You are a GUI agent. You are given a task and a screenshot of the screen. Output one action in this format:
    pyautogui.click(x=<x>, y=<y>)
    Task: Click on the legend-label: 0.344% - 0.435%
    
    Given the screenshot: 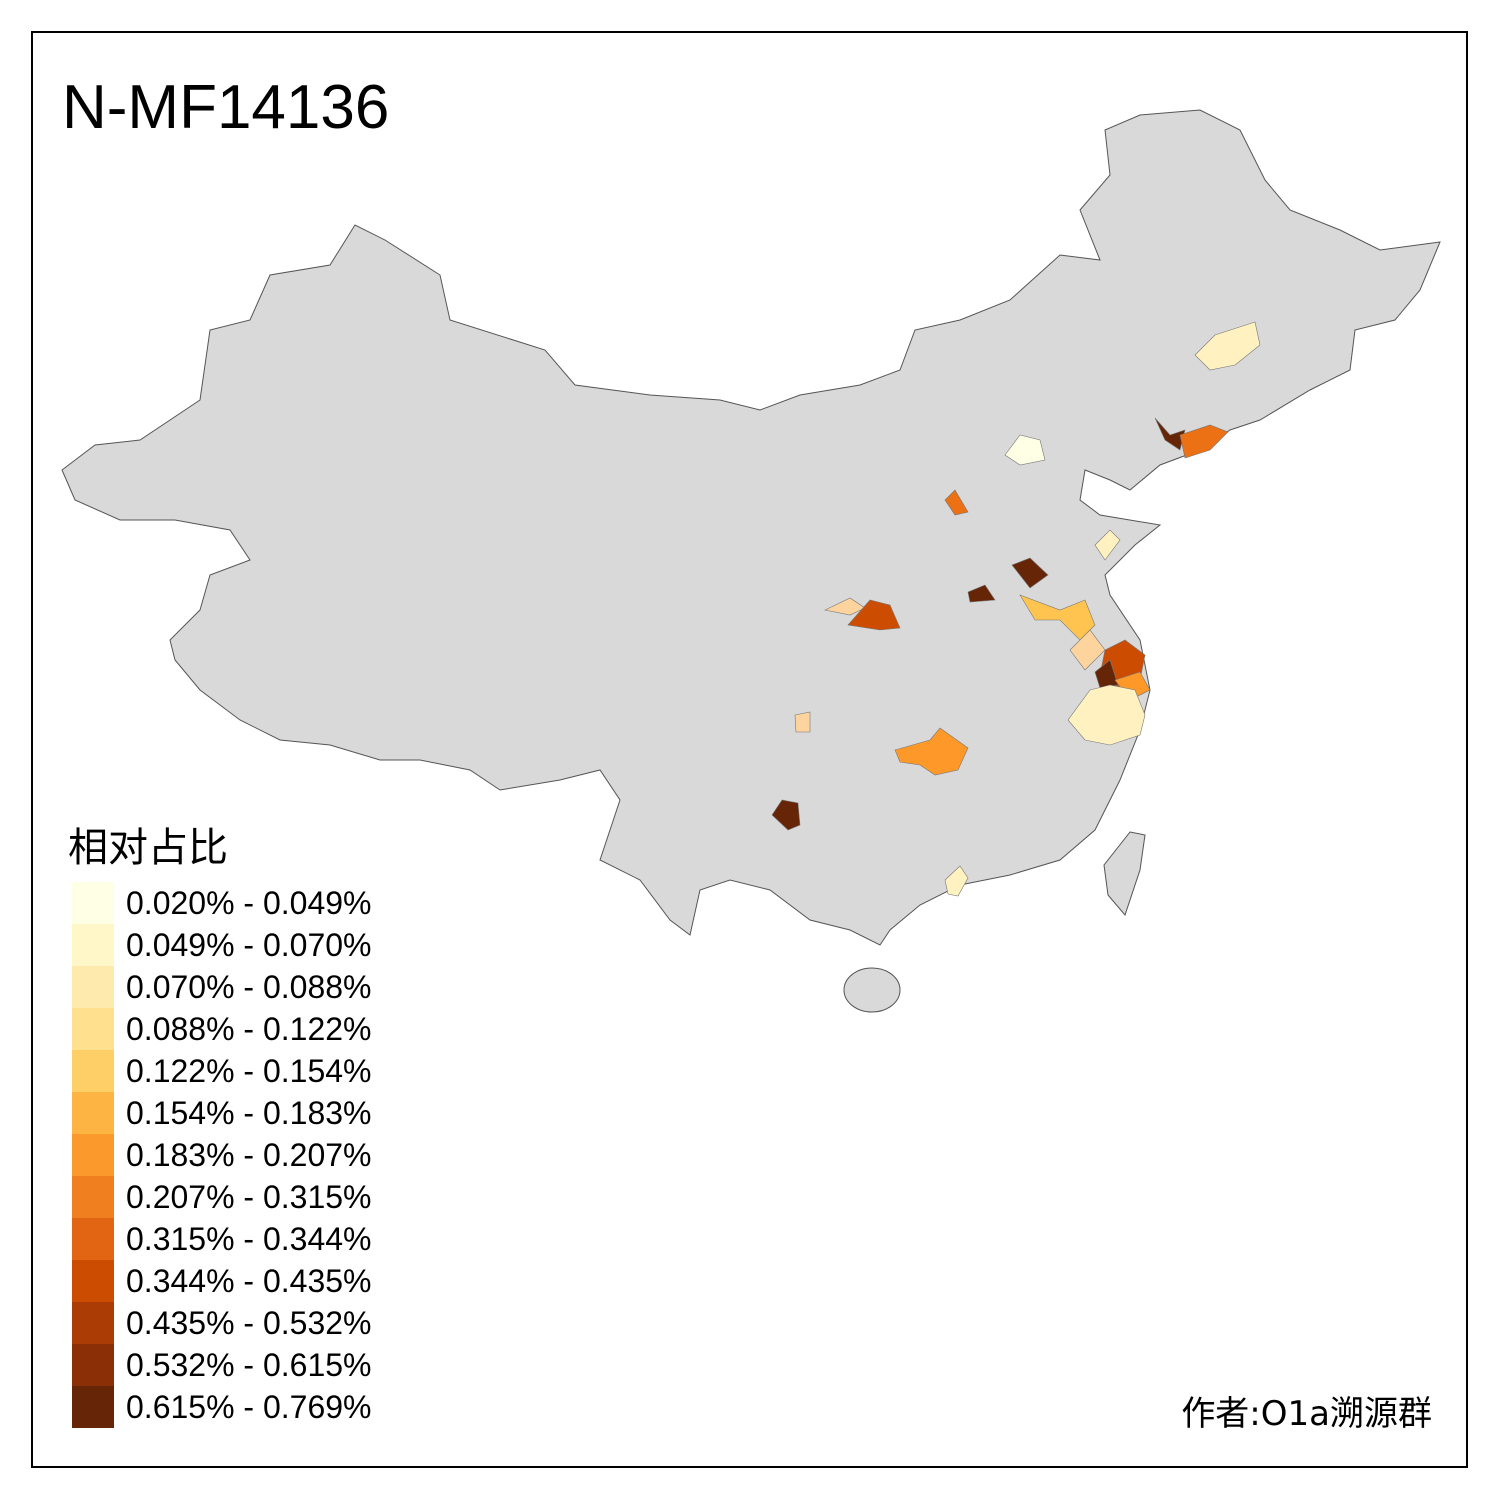 What is the action you would take?
    pyautogui.click(x=249, y=1280)
    